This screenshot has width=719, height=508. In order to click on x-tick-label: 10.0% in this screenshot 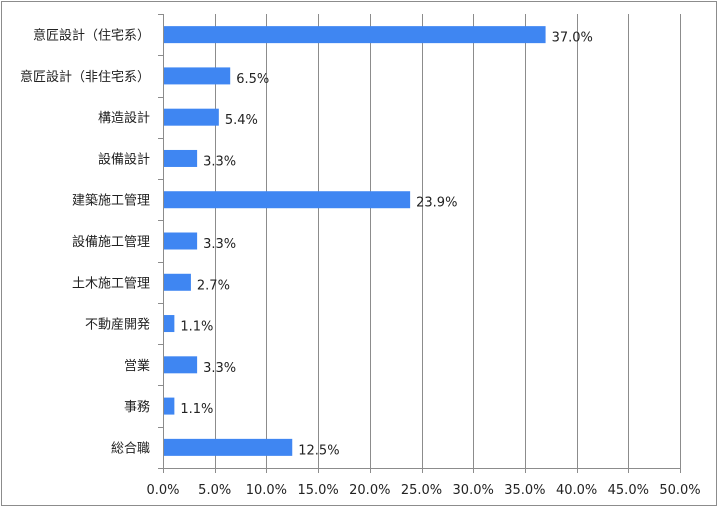, I will do `click(266, 490)`.